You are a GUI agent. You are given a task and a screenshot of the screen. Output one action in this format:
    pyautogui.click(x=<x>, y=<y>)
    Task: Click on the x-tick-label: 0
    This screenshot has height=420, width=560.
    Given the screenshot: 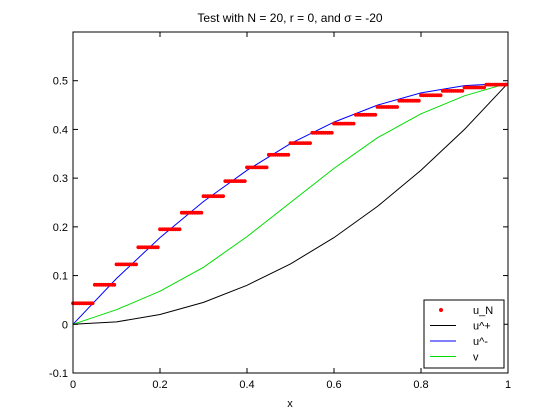 What is the action you would take?
    pyautogui.click(x=73, y=385)
    